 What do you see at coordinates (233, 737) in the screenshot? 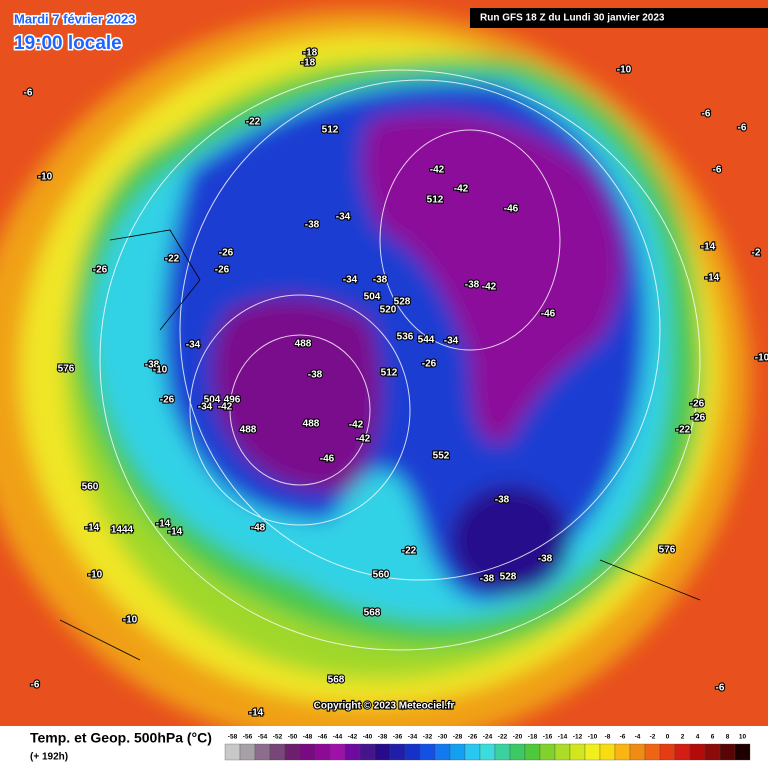
I see `scale-label: -58` at bounding box center [233, 737].